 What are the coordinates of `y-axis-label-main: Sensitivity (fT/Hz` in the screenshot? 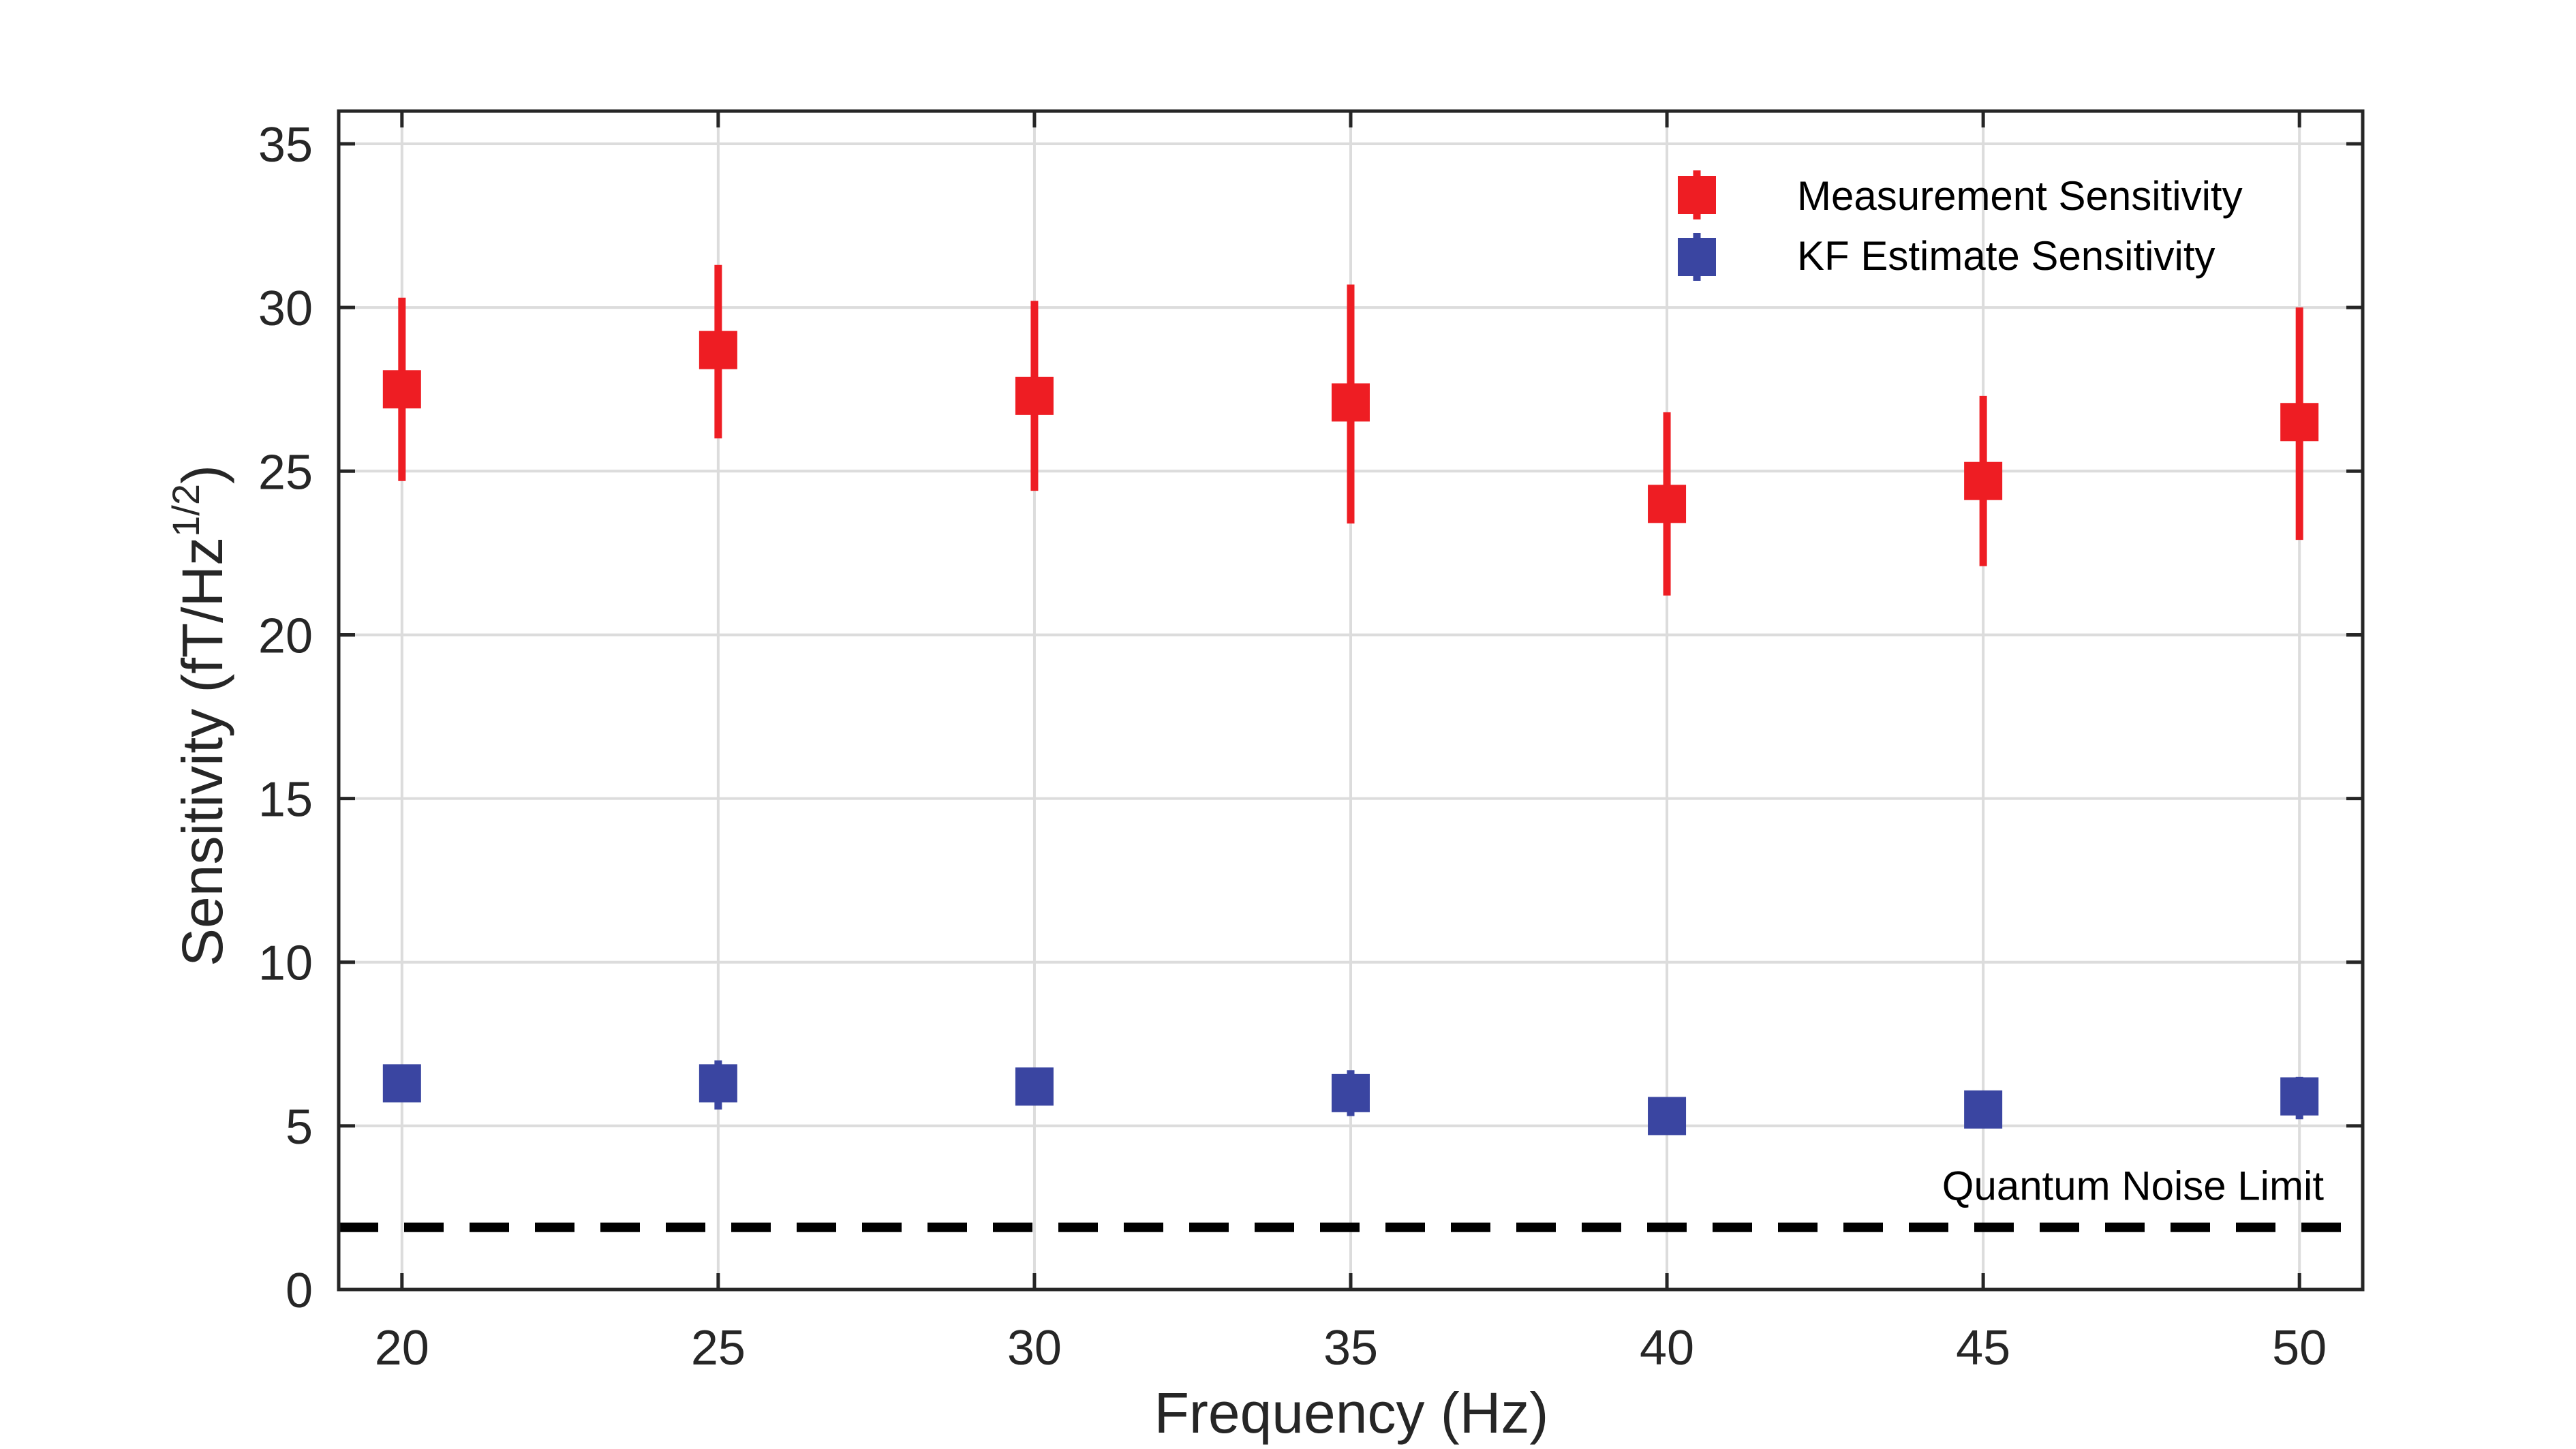 It's located at (202, 752).